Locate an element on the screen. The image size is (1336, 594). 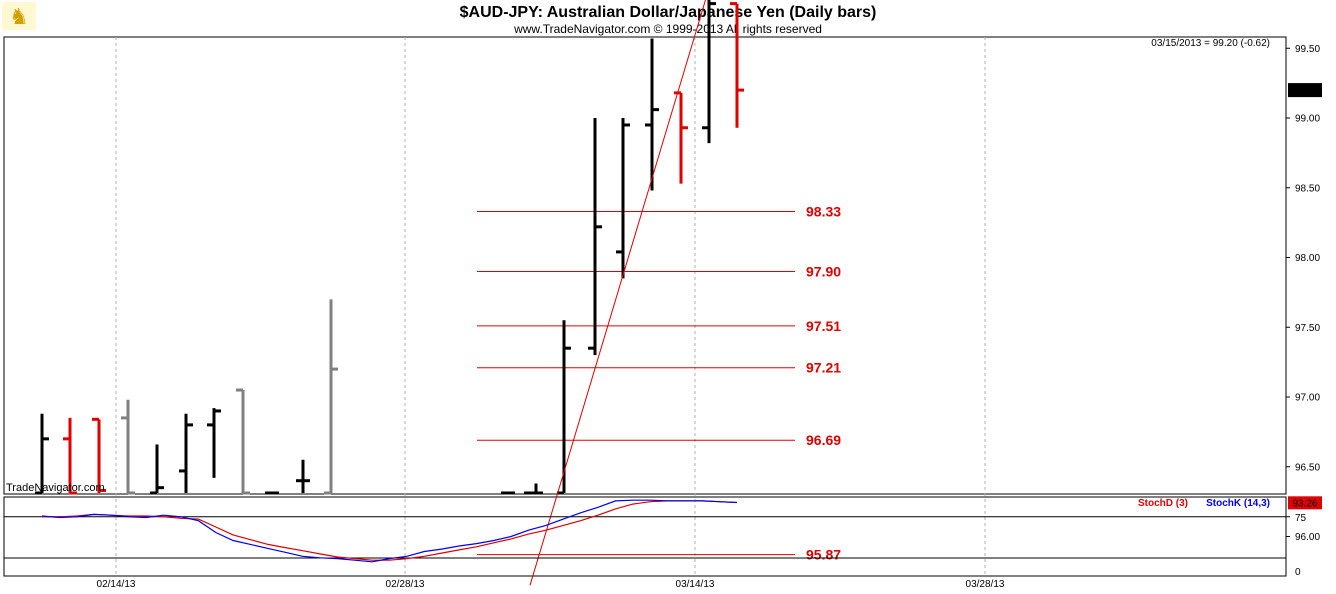
watermark: TradeNavigator.com is located at coordinates (55, 488).